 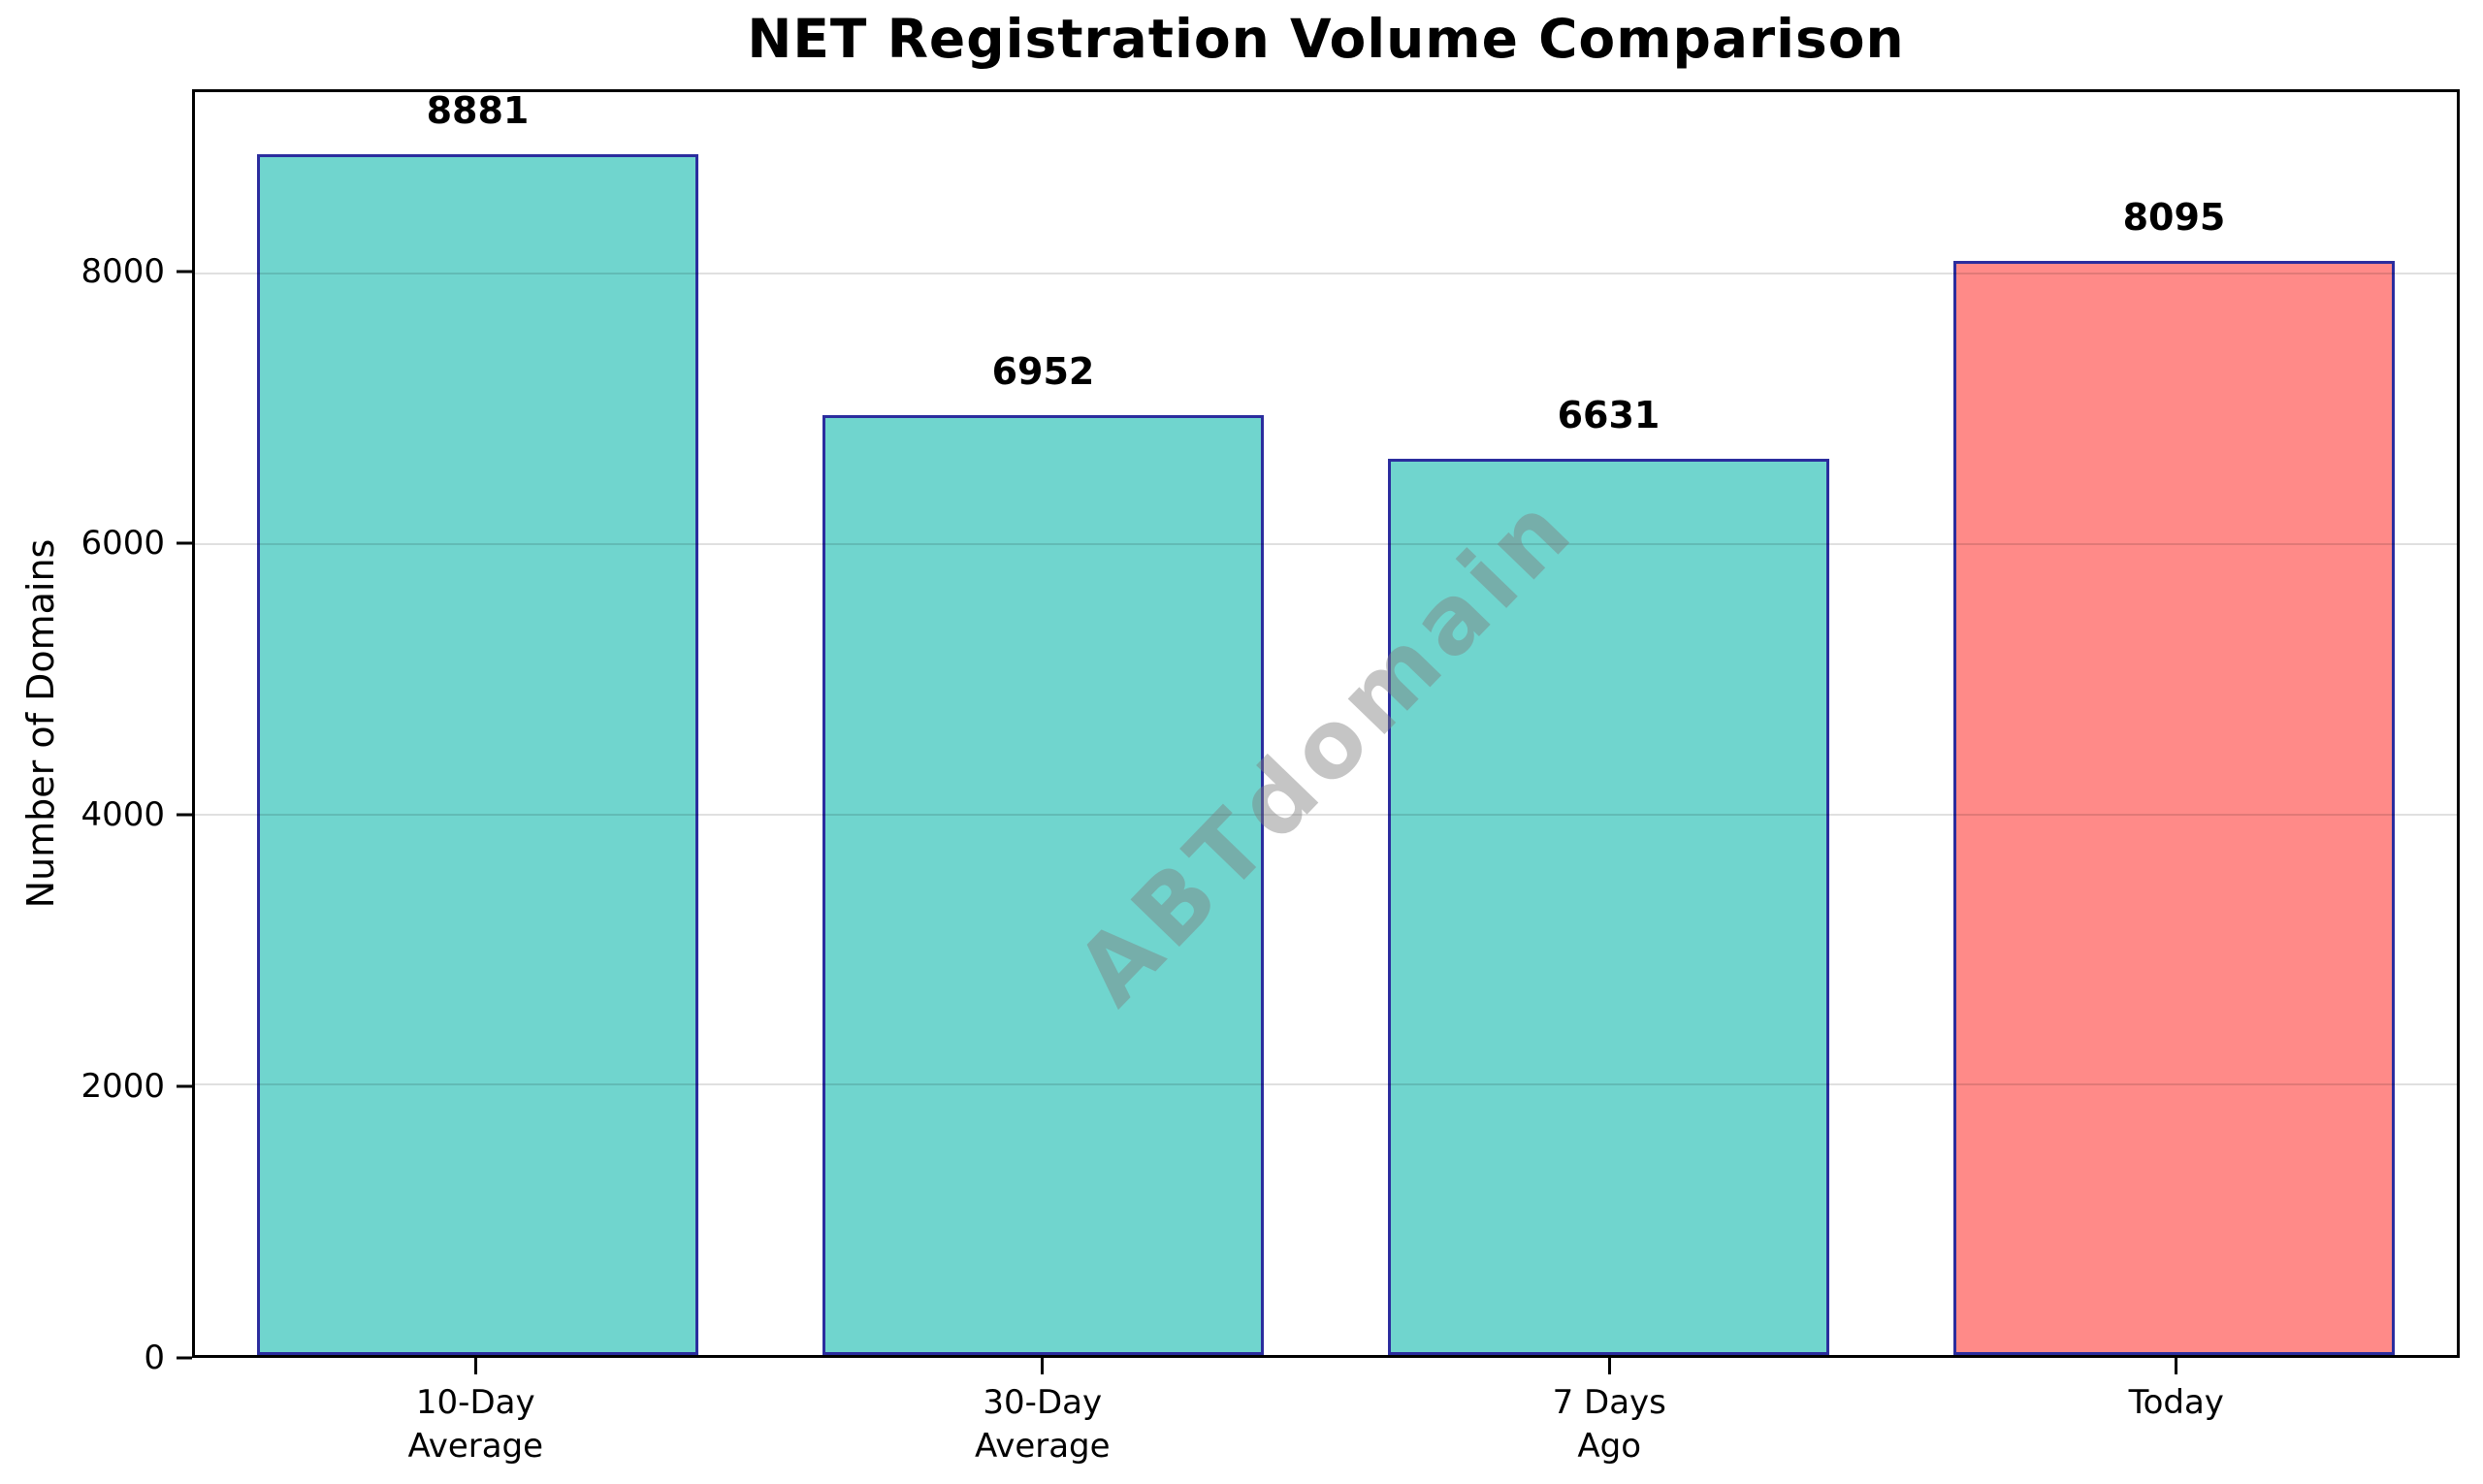 What do you see at coordinates (1609, 414) in the screenshot?
I see `bar-value-label: 6631` at bounding box center [1609, 414].